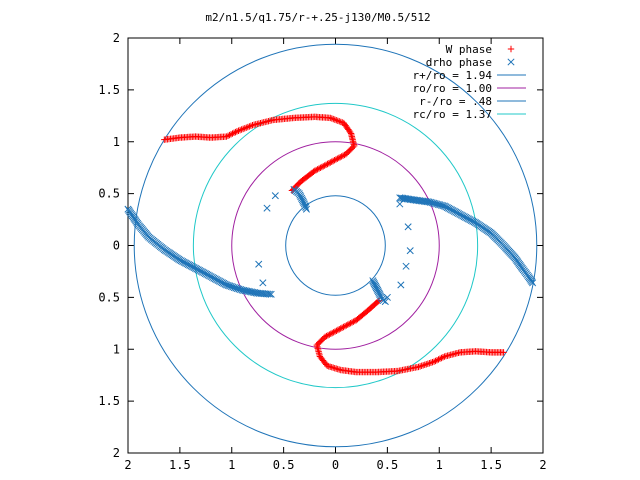 This screenshot has width=640, height=480. What do you see at coordinates (116, 246) in the screenshot?
I see `y-tick-label: 0` at bounding box center [116, 246].